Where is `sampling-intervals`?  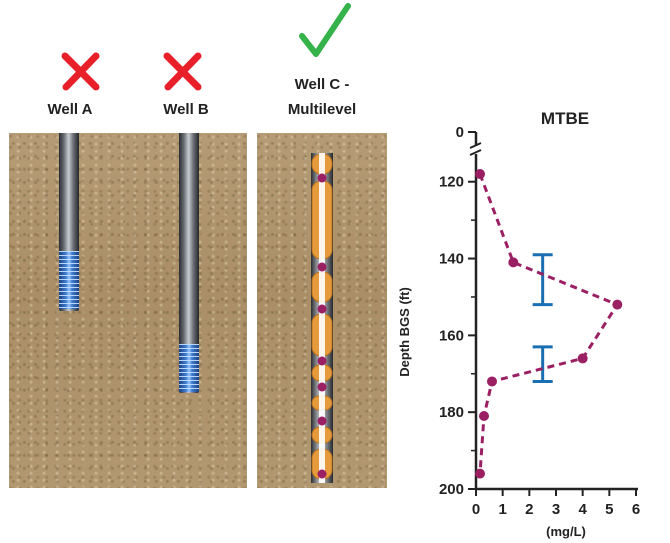 sampling-intervals is located at coordinates (542, 318).